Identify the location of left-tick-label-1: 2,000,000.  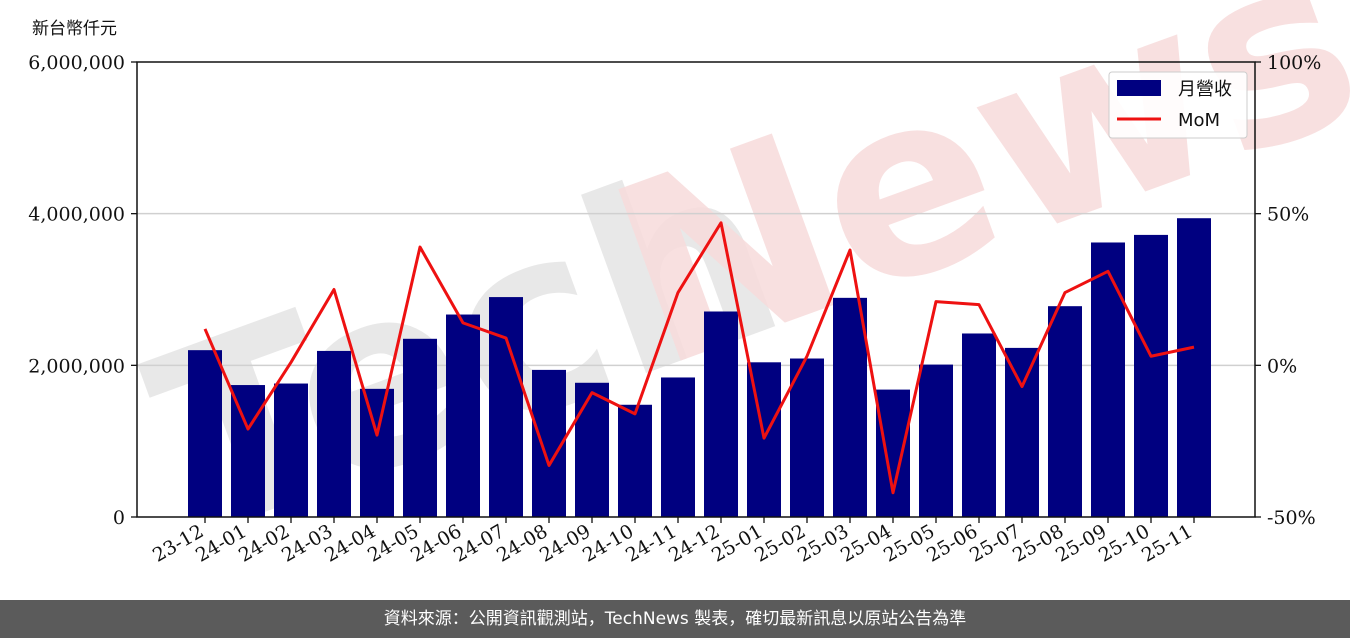
(76, 366).